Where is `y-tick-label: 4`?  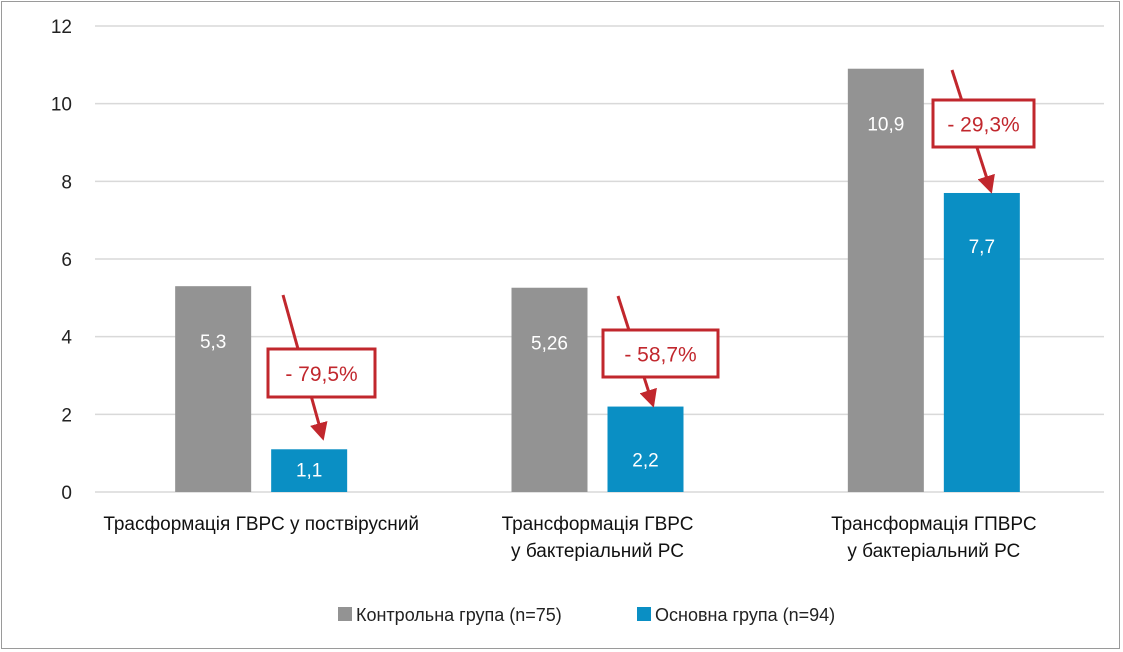
y-tick-label: 4 is located at coordinates (66, 338).